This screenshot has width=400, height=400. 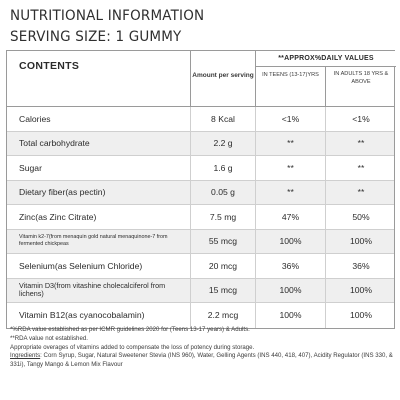 What do you see at coordinates (54, 143) in the screenshot?
I see `nutrient-name: Total carbohydrate` at bounding box center [54, 143].